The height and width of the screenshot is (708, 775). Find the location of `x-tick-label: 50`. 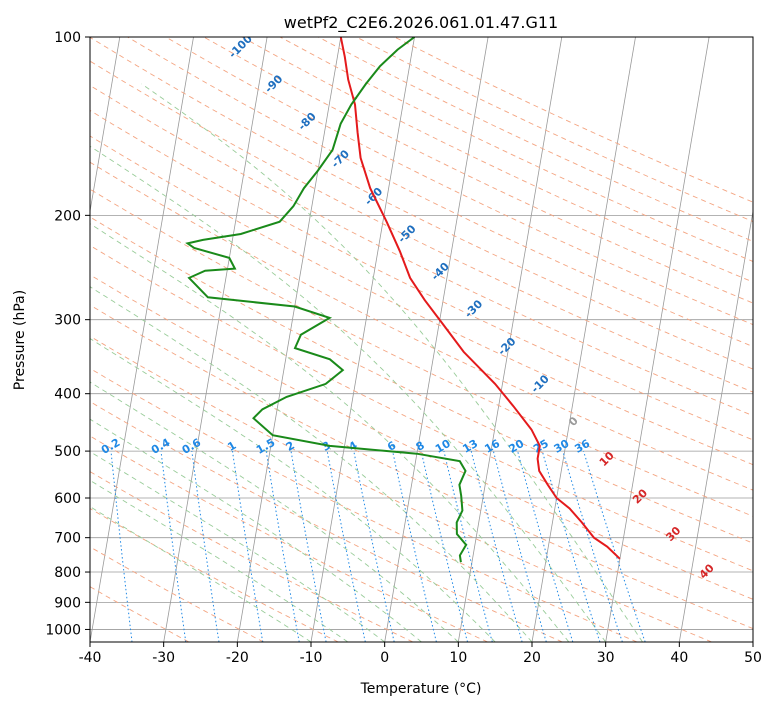

x-tick-label: 50 is located at coordinates (753, 658).